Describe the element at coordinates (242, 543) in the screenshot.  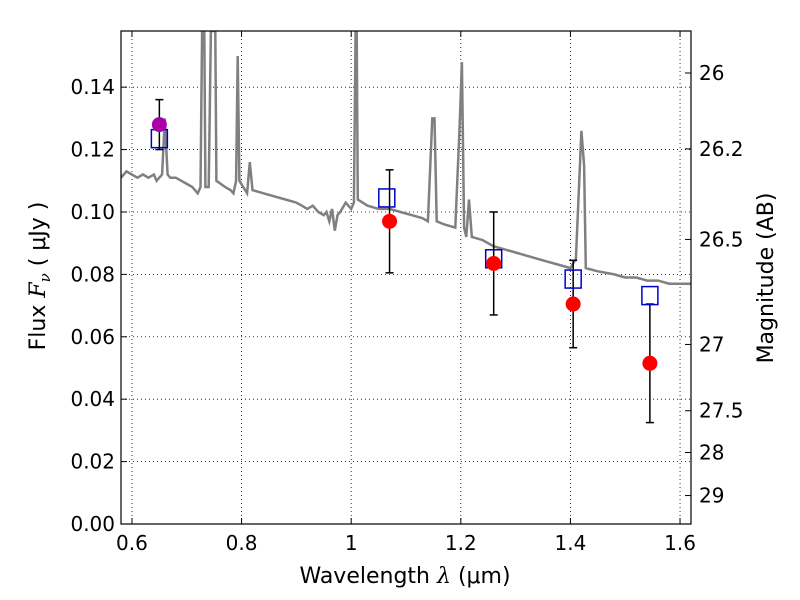
I see `x-tick-label: 0.8` at that location.